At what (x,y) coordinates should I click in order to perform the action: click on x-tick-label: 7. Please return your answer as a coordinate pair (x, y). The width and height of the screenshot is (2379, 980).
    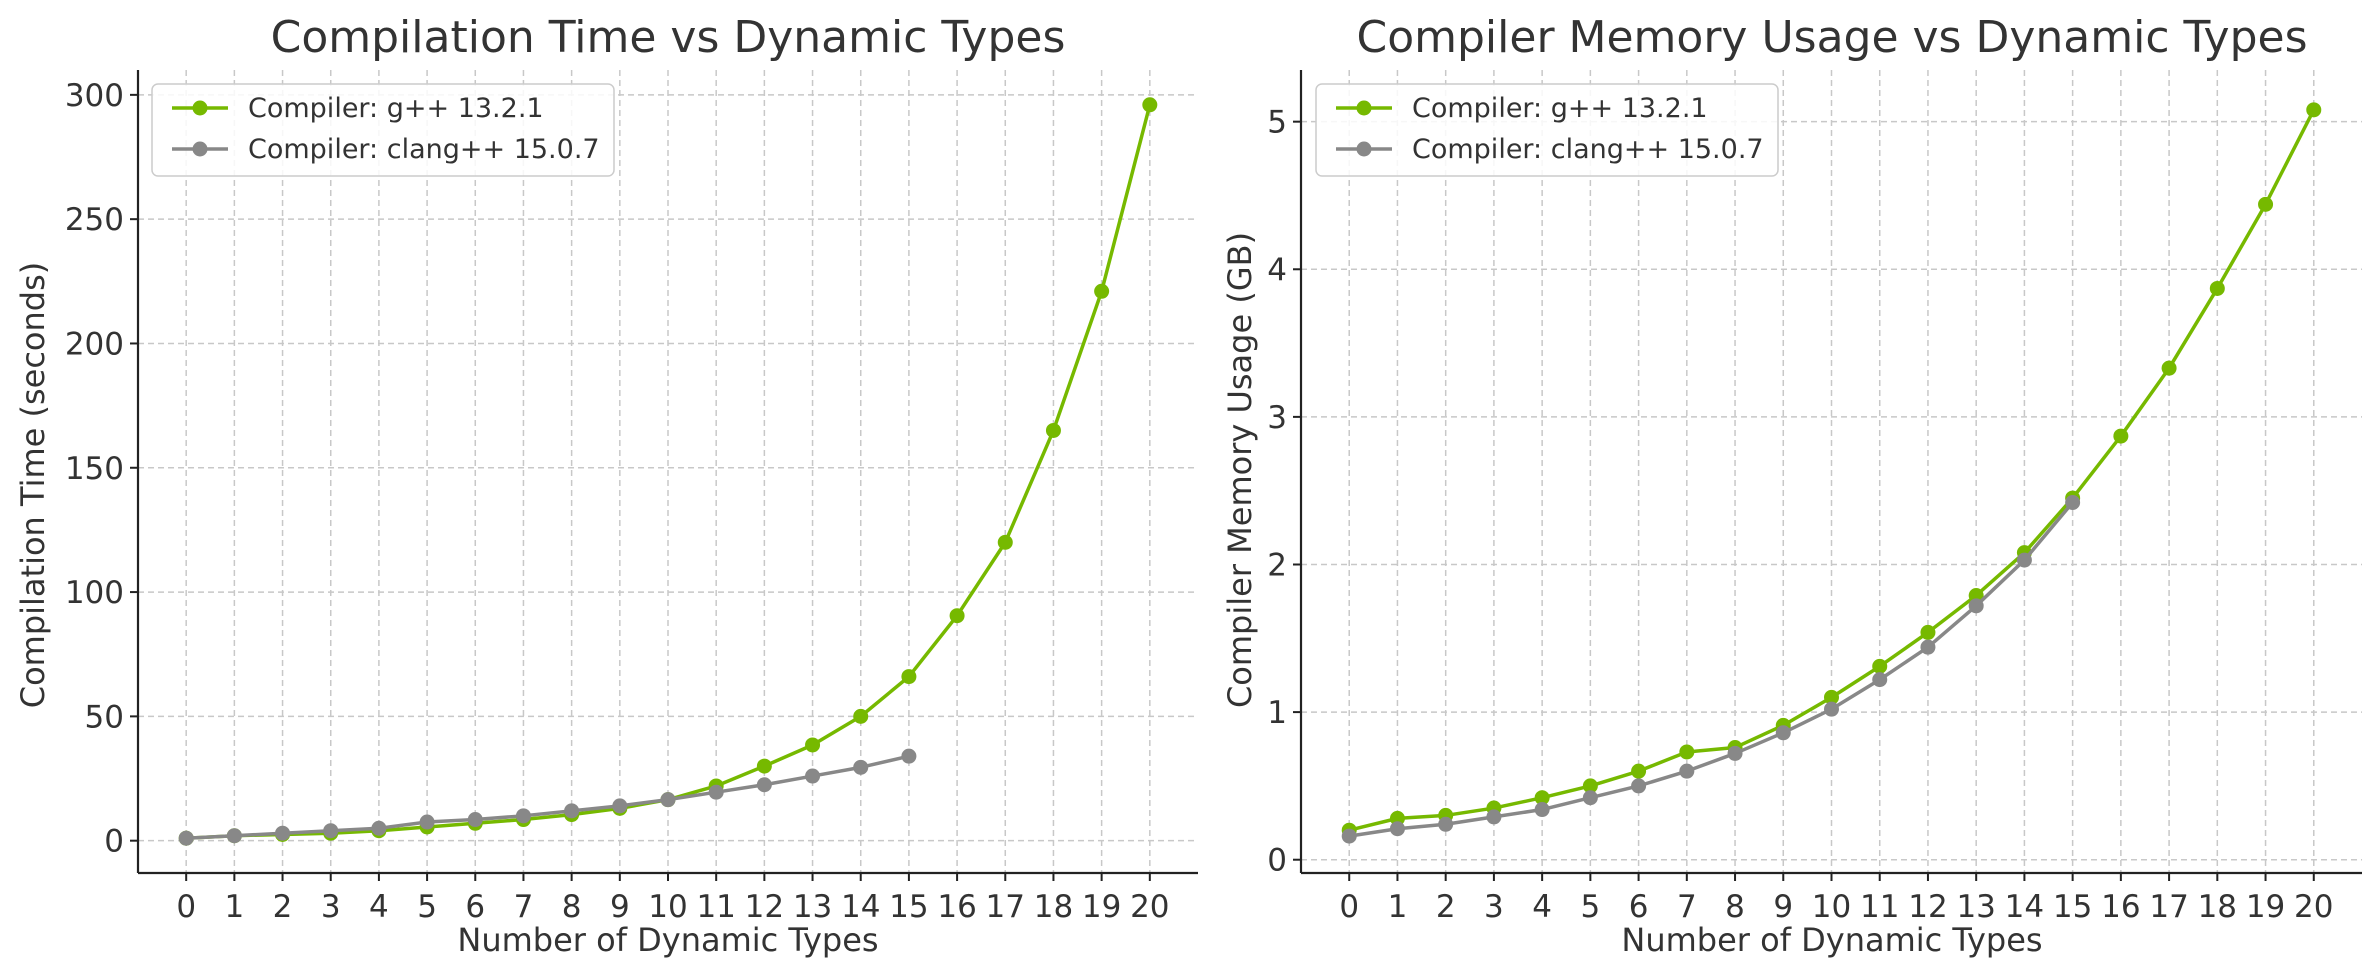
    Looking at the image, I should click on (524, 907).